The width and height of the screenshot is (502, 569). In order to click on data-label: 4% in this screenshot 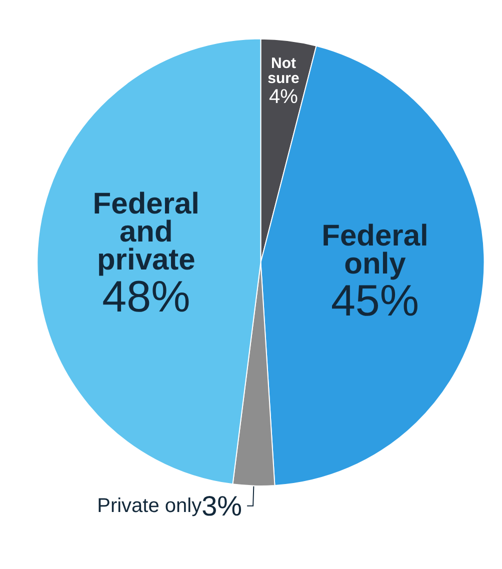, I will do `click(283, 97)`.